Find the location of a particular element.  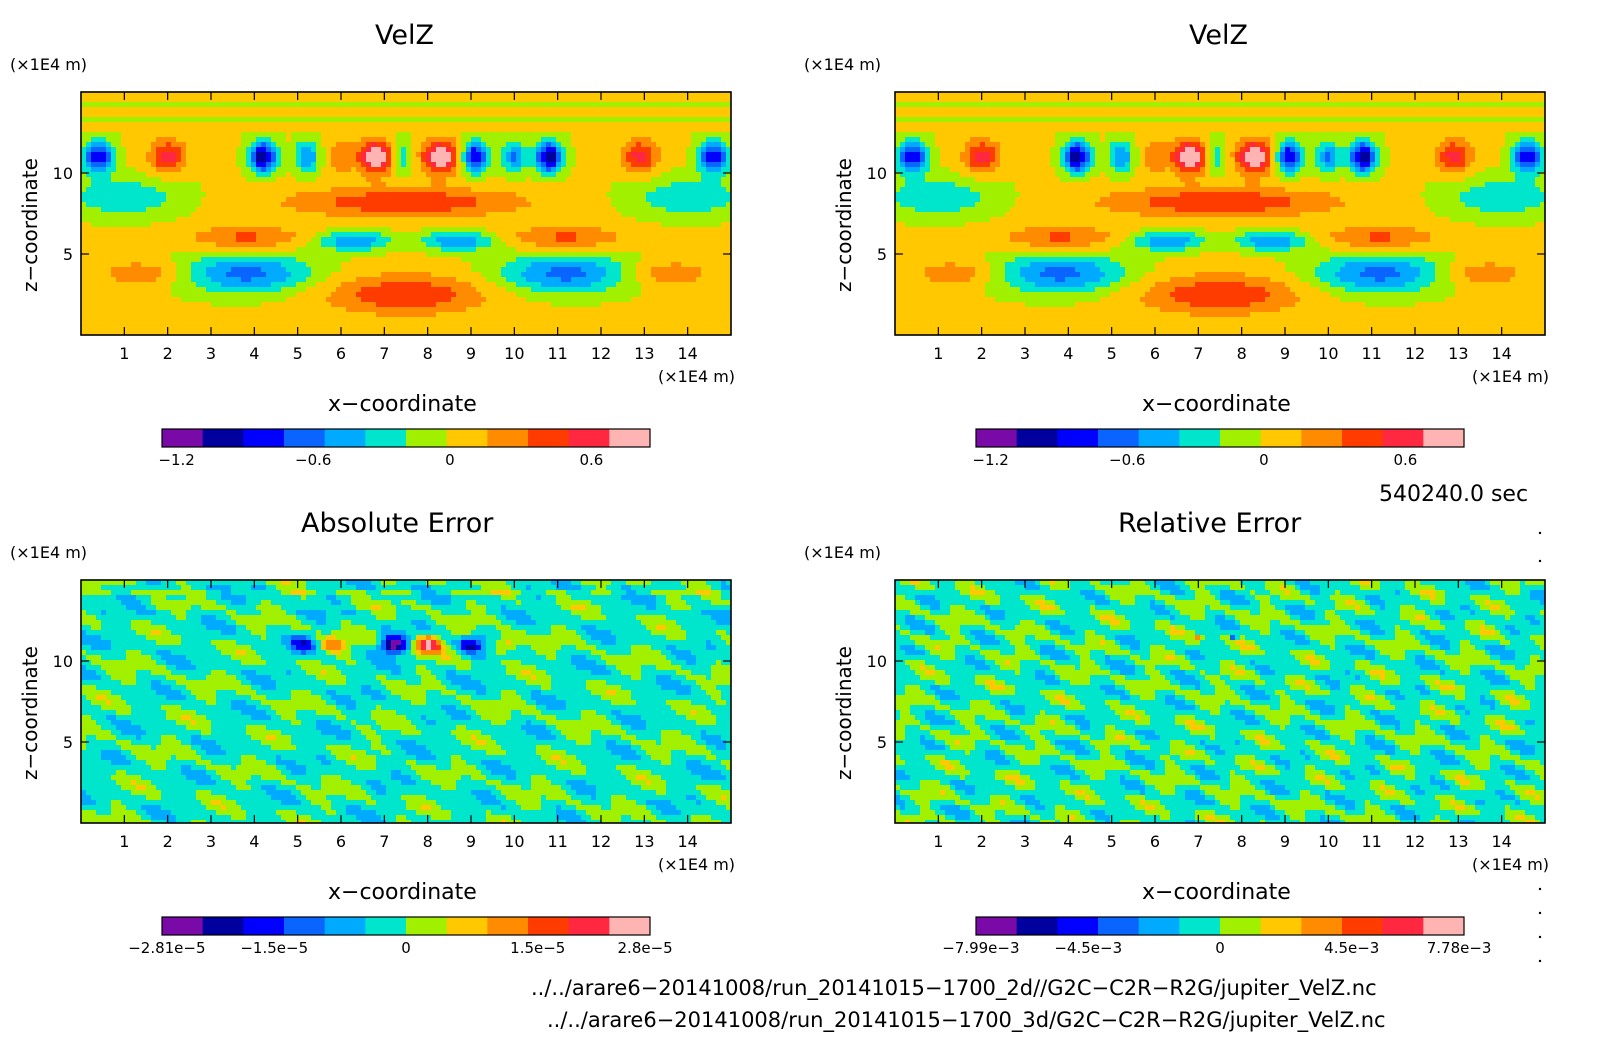

colorbar-swatch is located at coordinates (1037, 438).